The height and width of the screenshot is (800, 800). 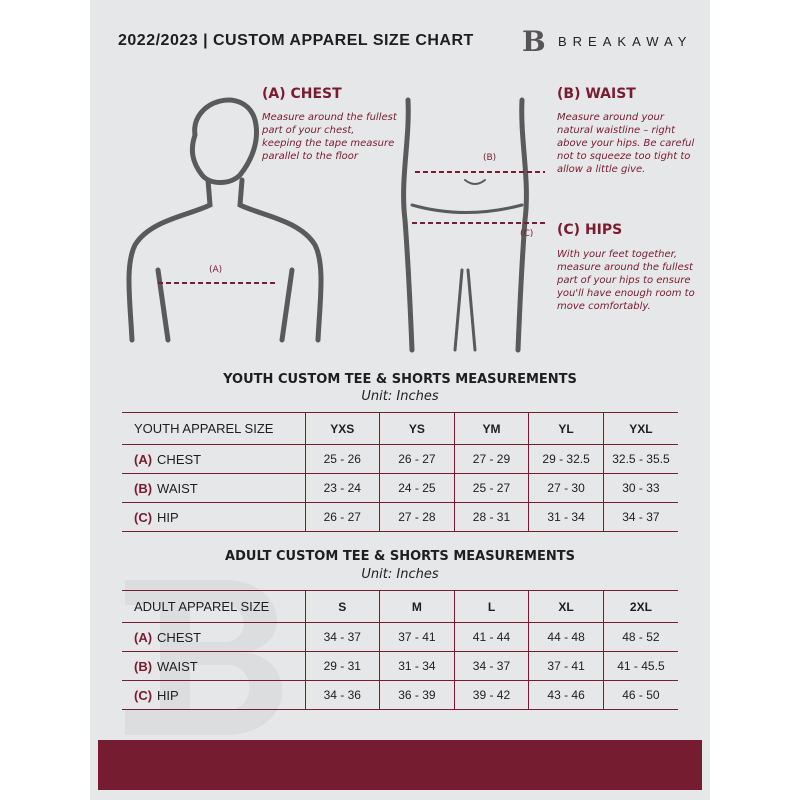 What do you see at coordinates (596, 94) in the screenshot?
I see `waist-heading: (B) WAIST` at bounding box center [596, 94].